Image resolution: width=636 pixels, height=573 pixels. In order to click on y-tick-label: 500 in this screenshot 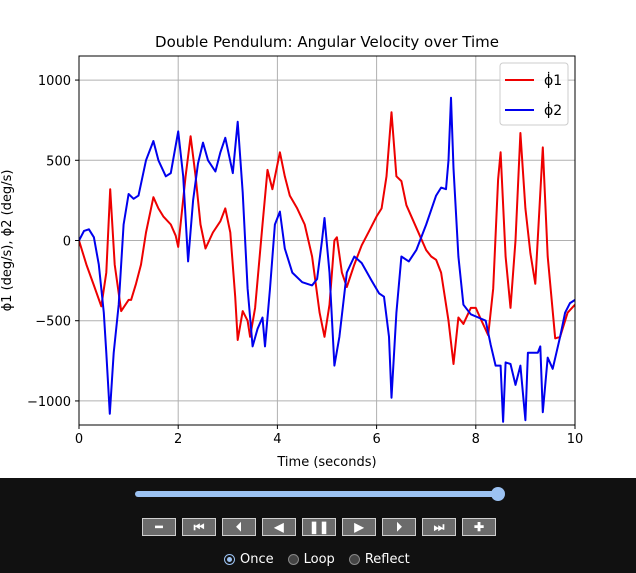, I will do `click(58, 161)`.